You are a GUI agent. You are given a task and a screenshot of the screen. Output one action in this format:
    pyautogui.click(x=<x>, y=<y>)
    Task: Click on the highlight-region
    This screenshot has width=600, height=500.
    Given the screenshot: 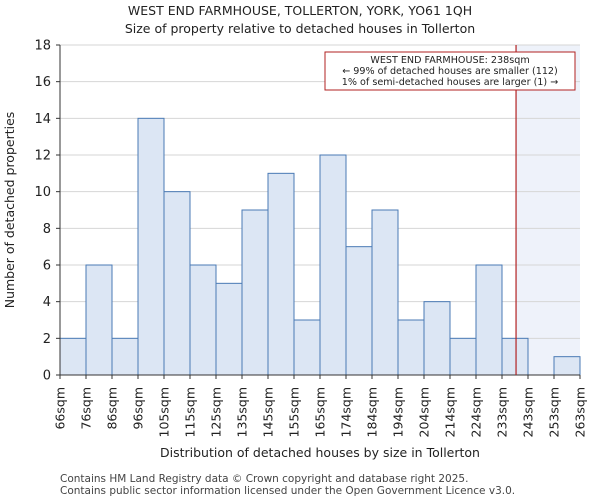 What is the action you would take?
    pyautogui.click(x=548, y=210)
    